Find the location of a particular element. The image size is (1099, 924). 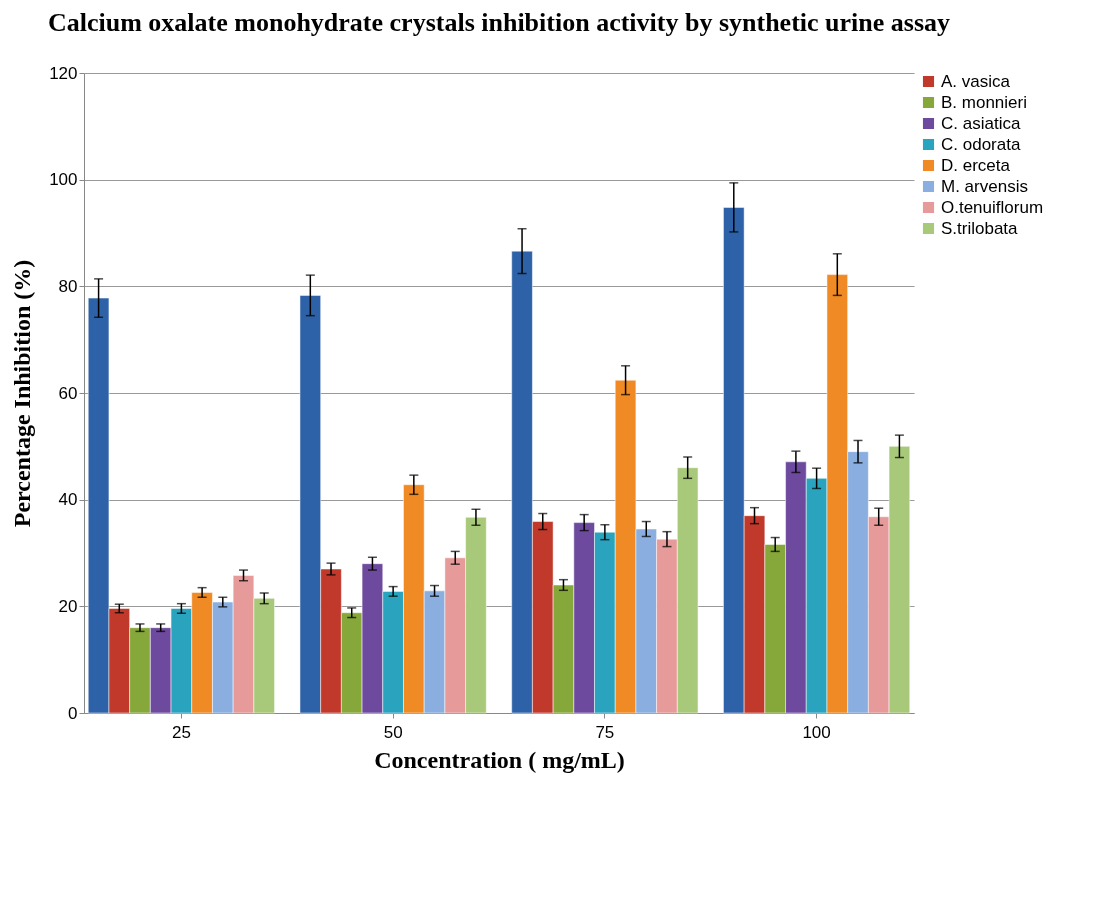

y-axis-title: Percentage Inhibition (%) is located at coordinates (22, 393).